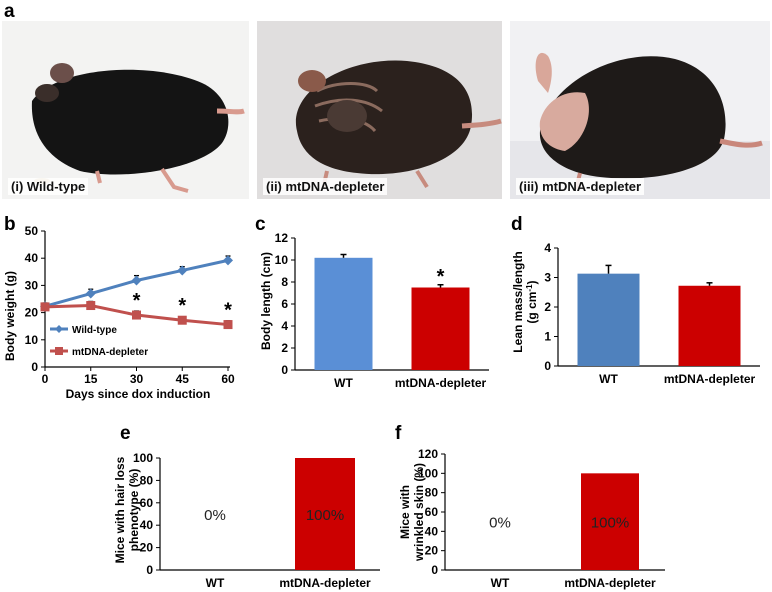  I want to click on y-tick-label: 12, so click(282, 238).